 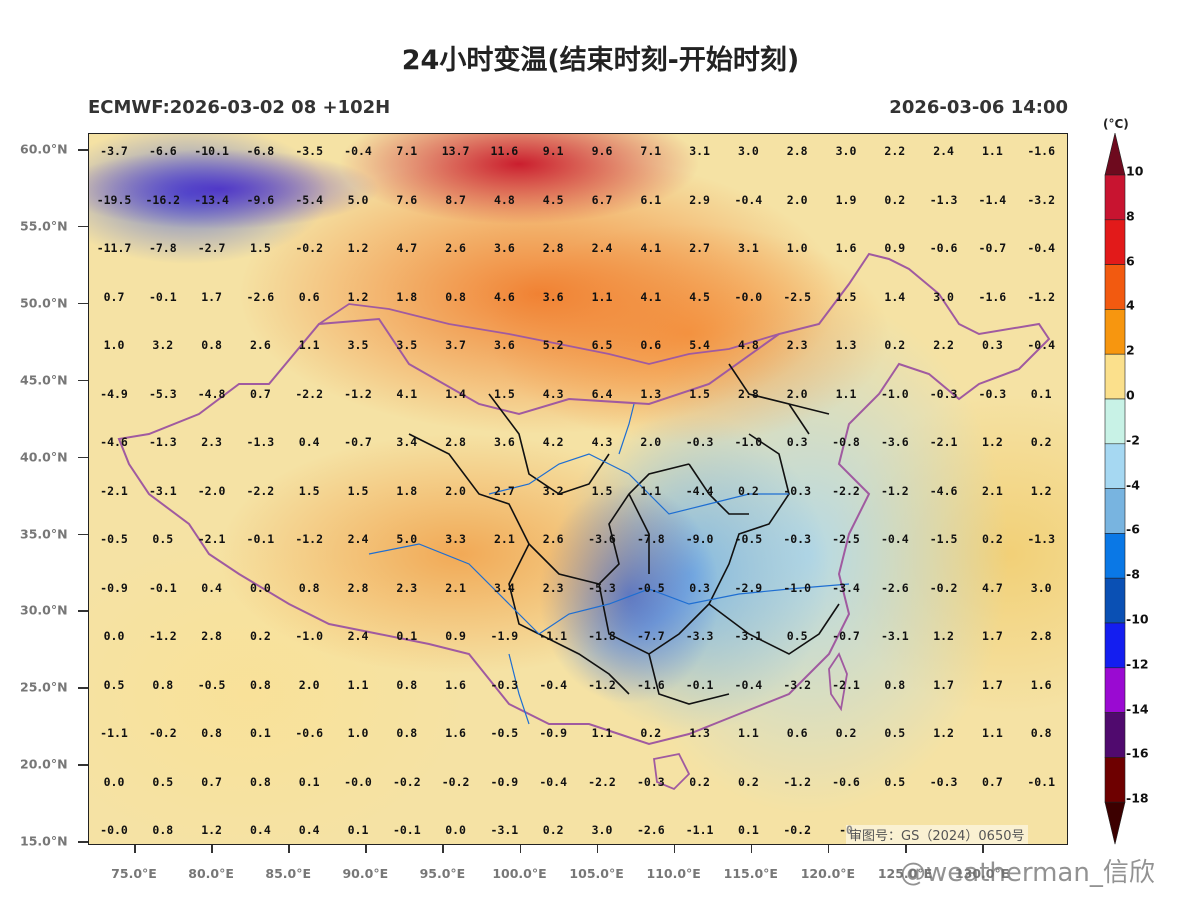 What do you see at coordinates (260, 248) in the screenshot?
I see `grid-value: 1.5` at bounding box center [260, 248].